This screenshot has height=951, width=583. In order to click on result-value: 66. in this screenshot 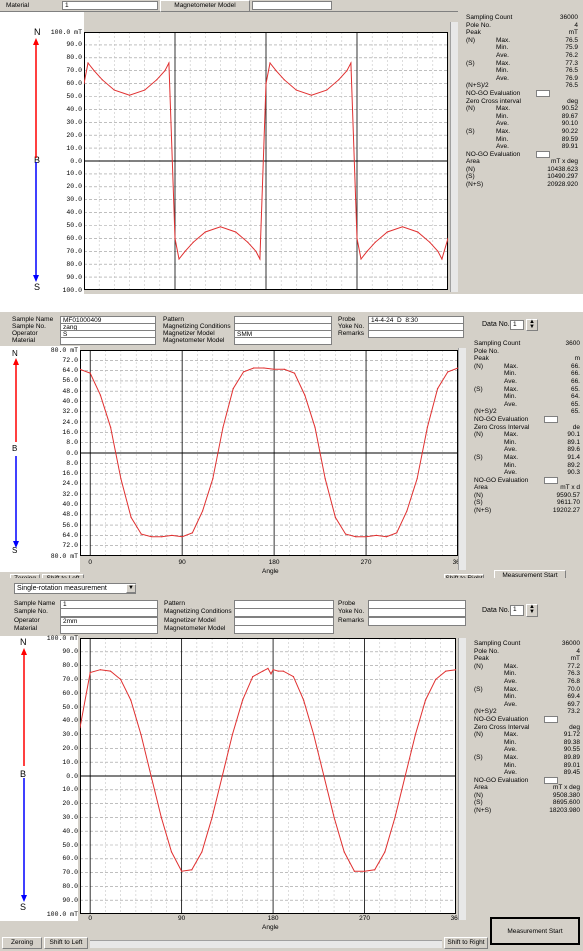, I will do `click(575, 366)`.